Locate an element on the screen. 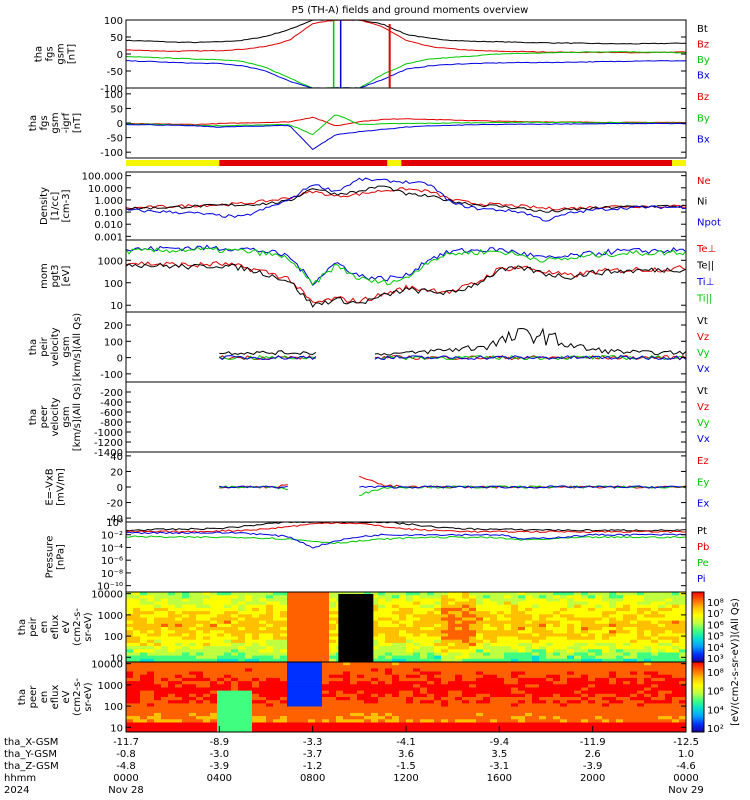 The image size is (750, 800). series-lines is located at coordinates (406, 199).